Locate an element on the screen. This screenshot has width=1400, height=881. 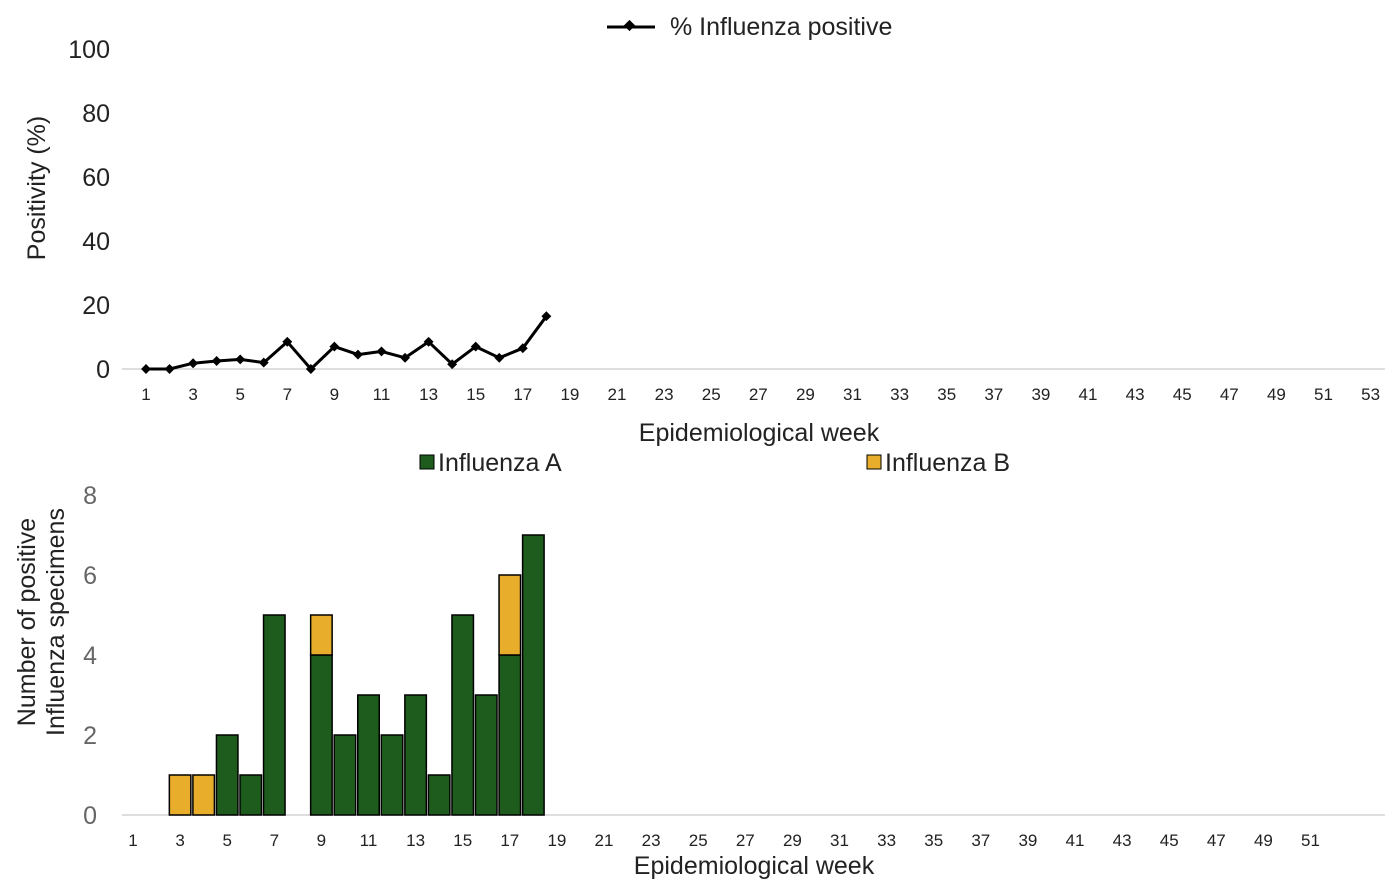
top-x-tick-label: 47 is located at coordinates (1229, 394).